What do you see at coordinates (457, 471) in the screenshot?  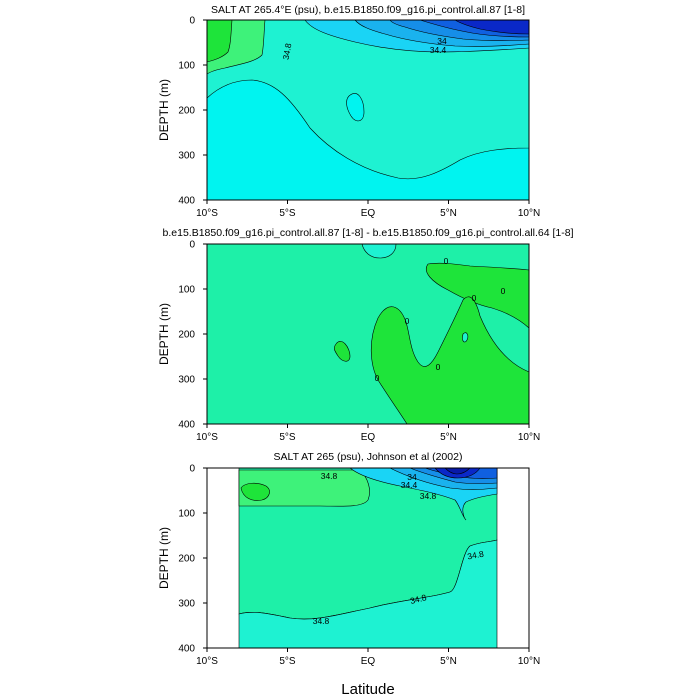 I see `panel-3-fill-deep-navy` at bounding box center [457, 471].